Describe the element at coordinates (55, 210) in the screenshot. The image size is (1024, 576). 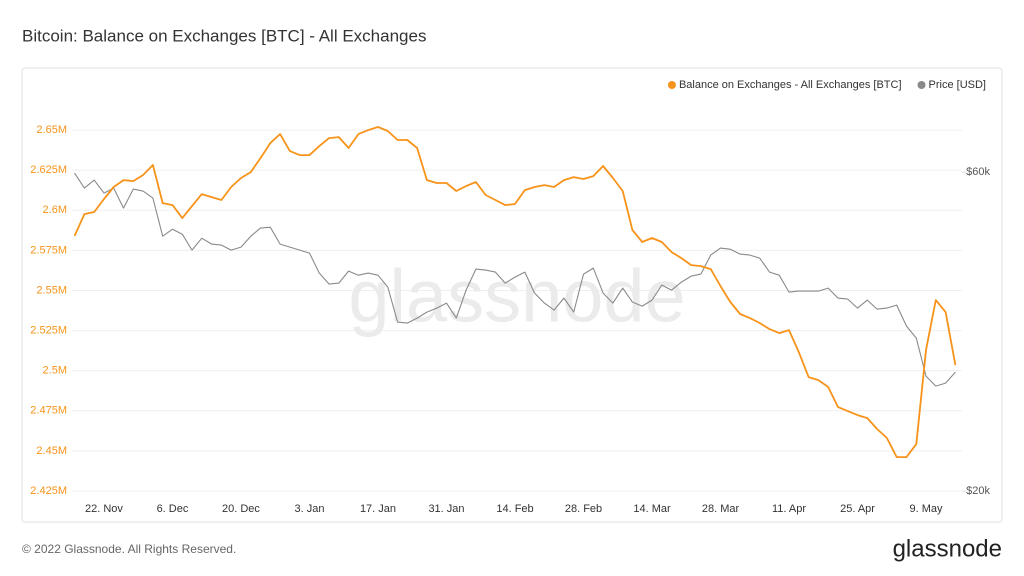
I see `y-tick-label: 2.6M` at that location.